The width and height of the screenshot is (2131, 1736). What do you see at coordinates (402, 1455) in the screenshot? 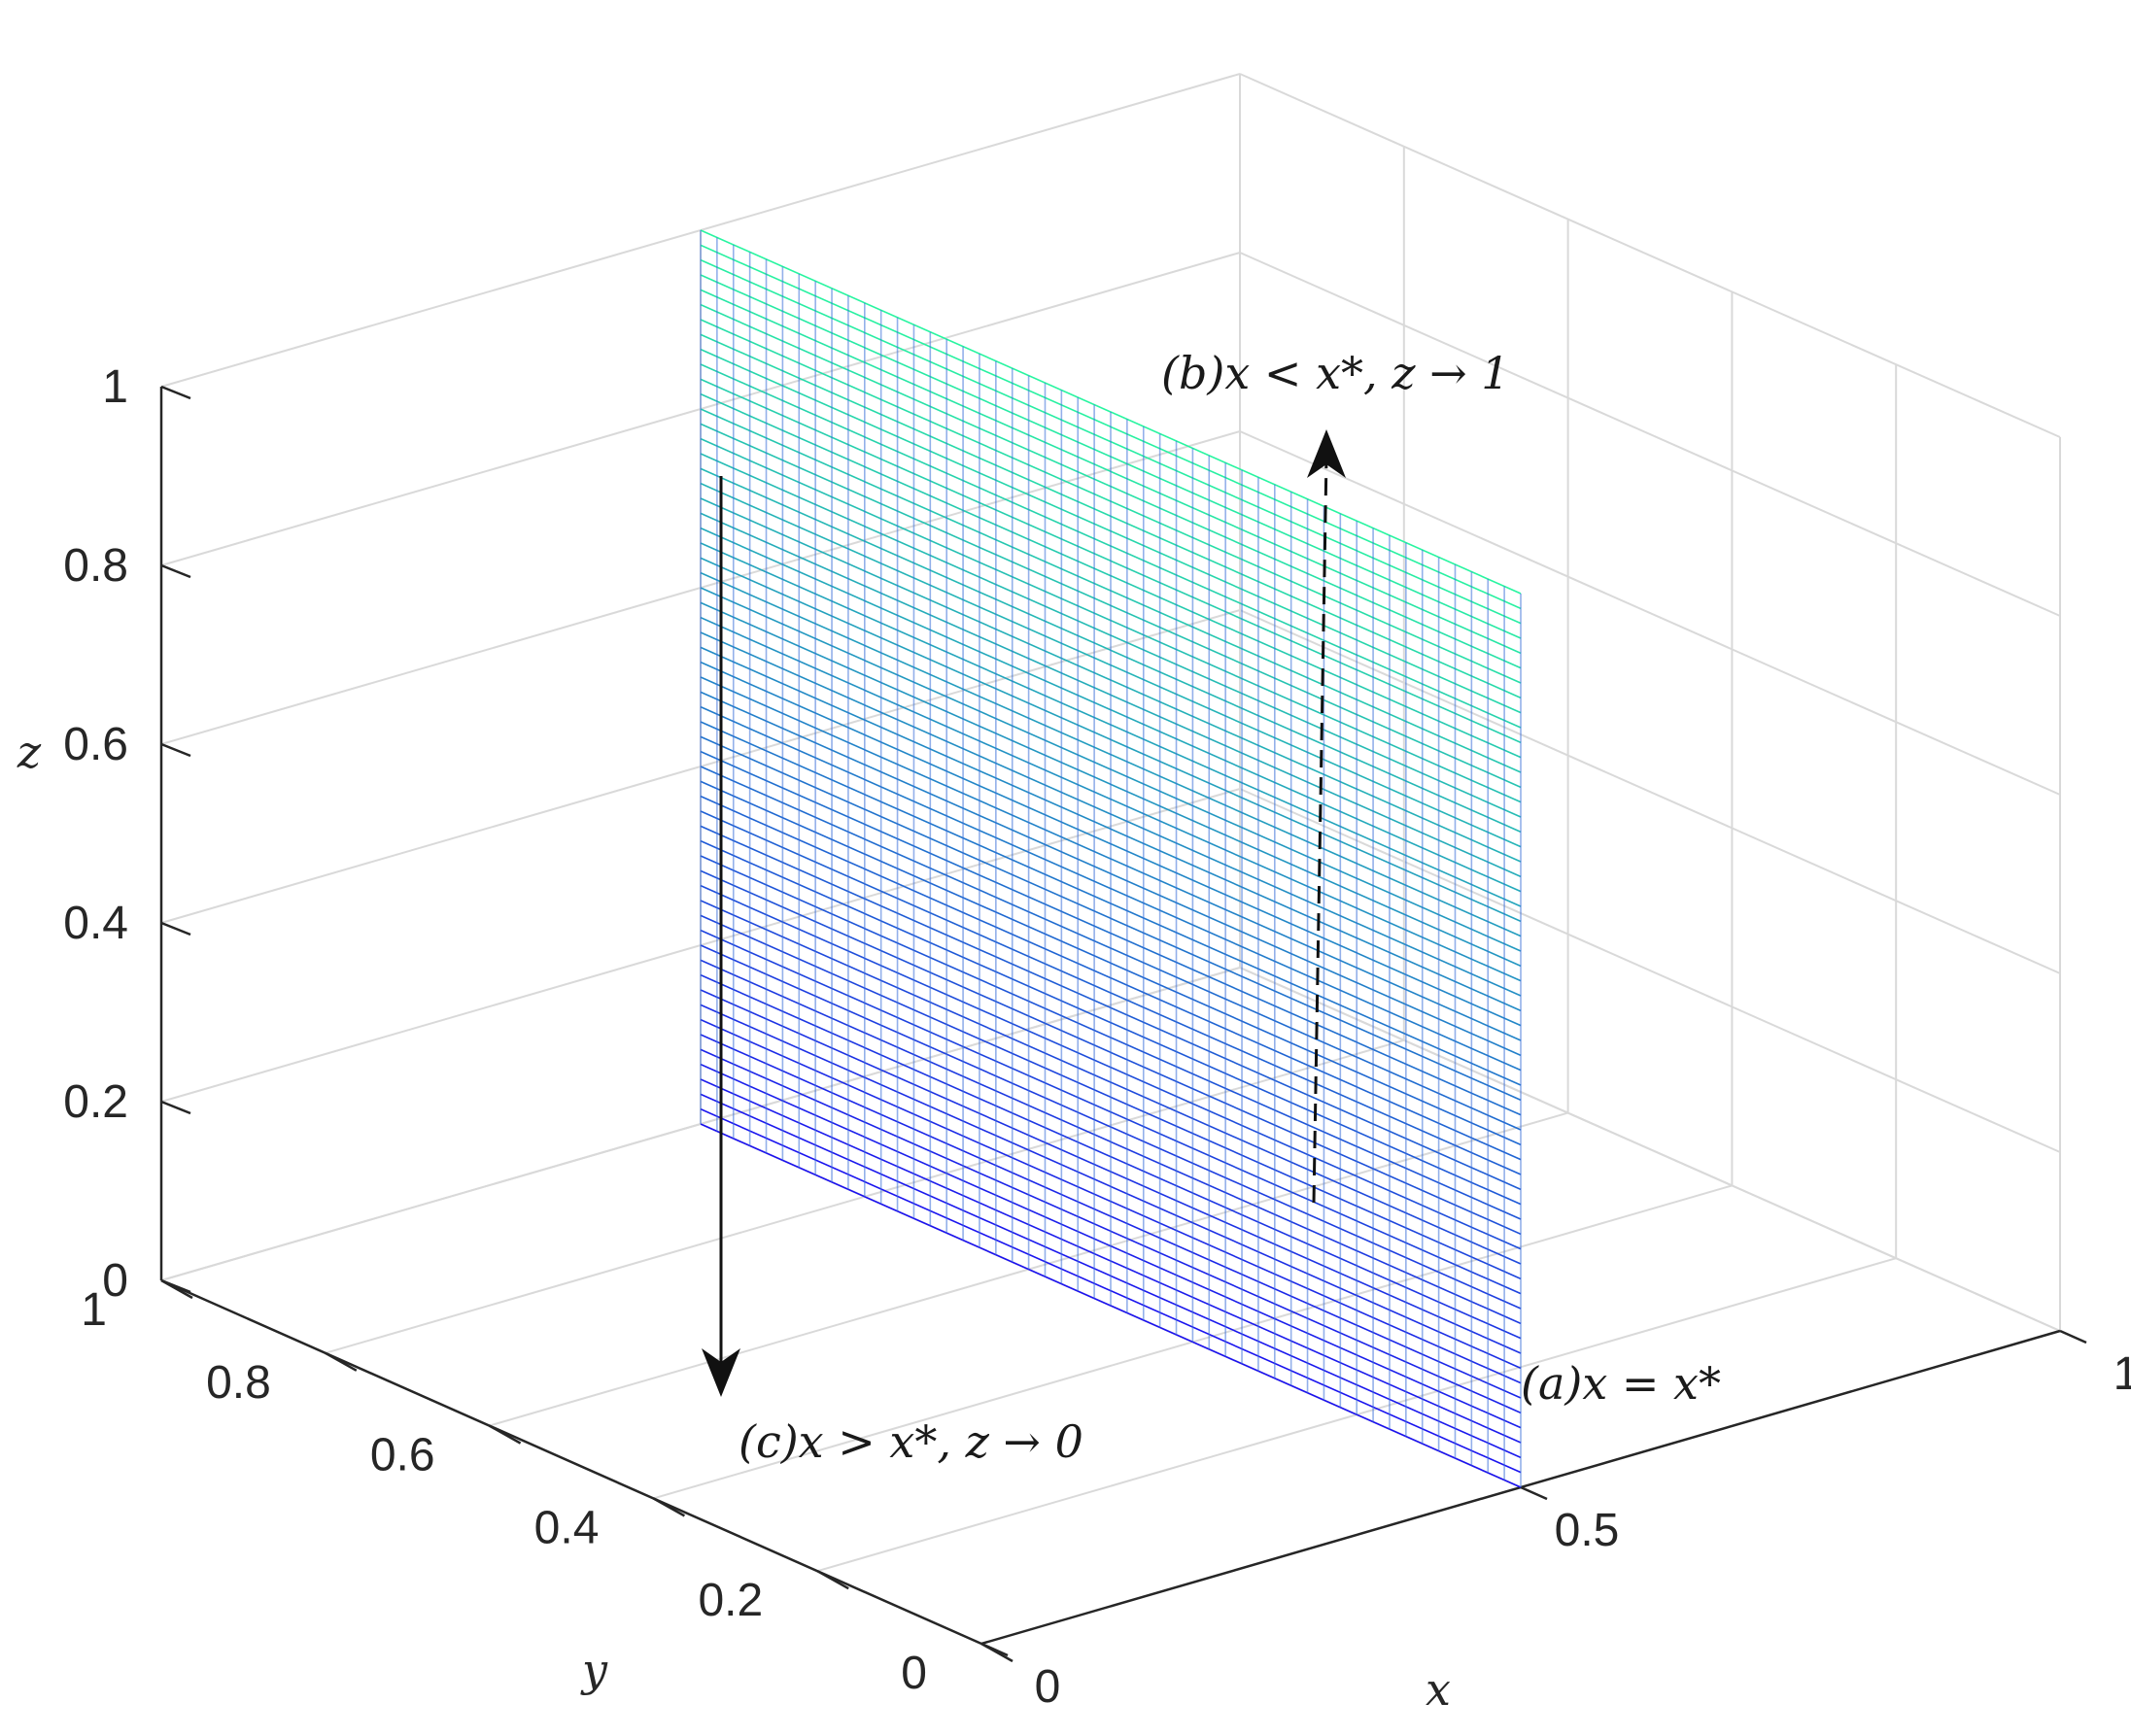
I see `y-tick-label: 0.6` at bounding box center [402, 1455].